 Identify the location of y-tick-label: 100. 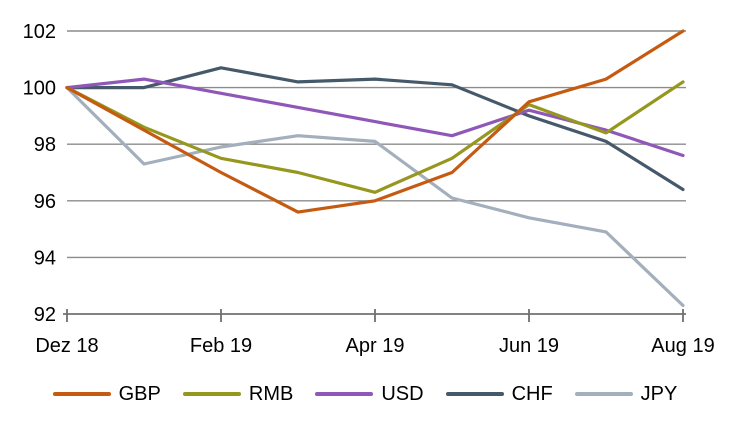
(39, 89).